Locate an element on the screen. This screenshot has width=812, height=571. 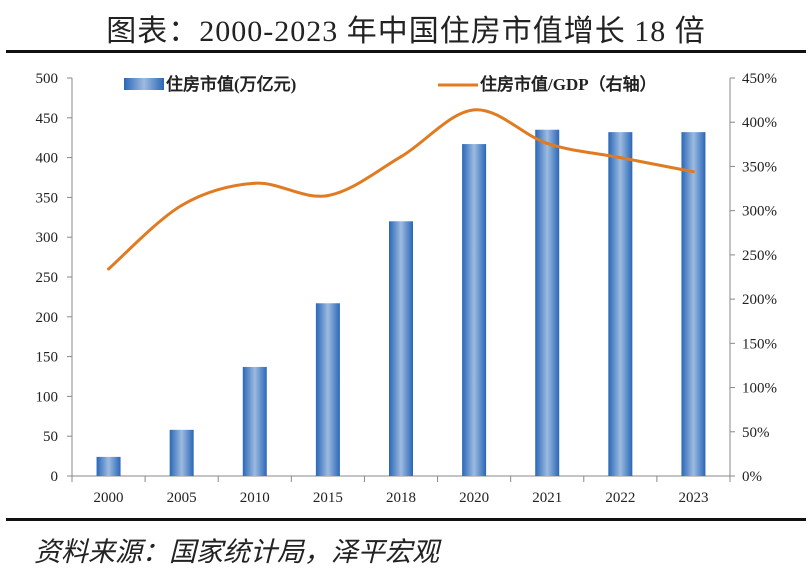
right-tick-label: 50% is located at coordinates (756, 433).